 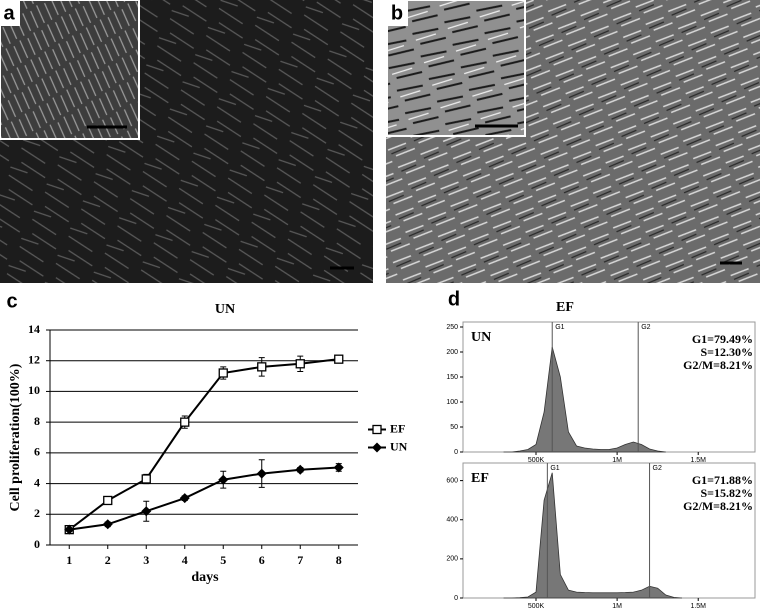 I want to click on y-tick-label: 250, so click(x=452, y=327).